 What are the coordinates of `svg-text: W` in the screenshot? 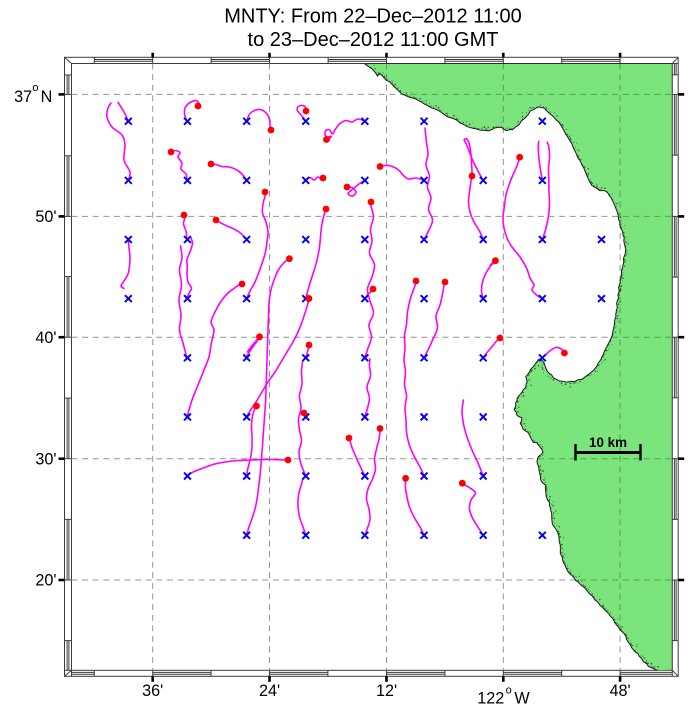 It's located at (522, 699).